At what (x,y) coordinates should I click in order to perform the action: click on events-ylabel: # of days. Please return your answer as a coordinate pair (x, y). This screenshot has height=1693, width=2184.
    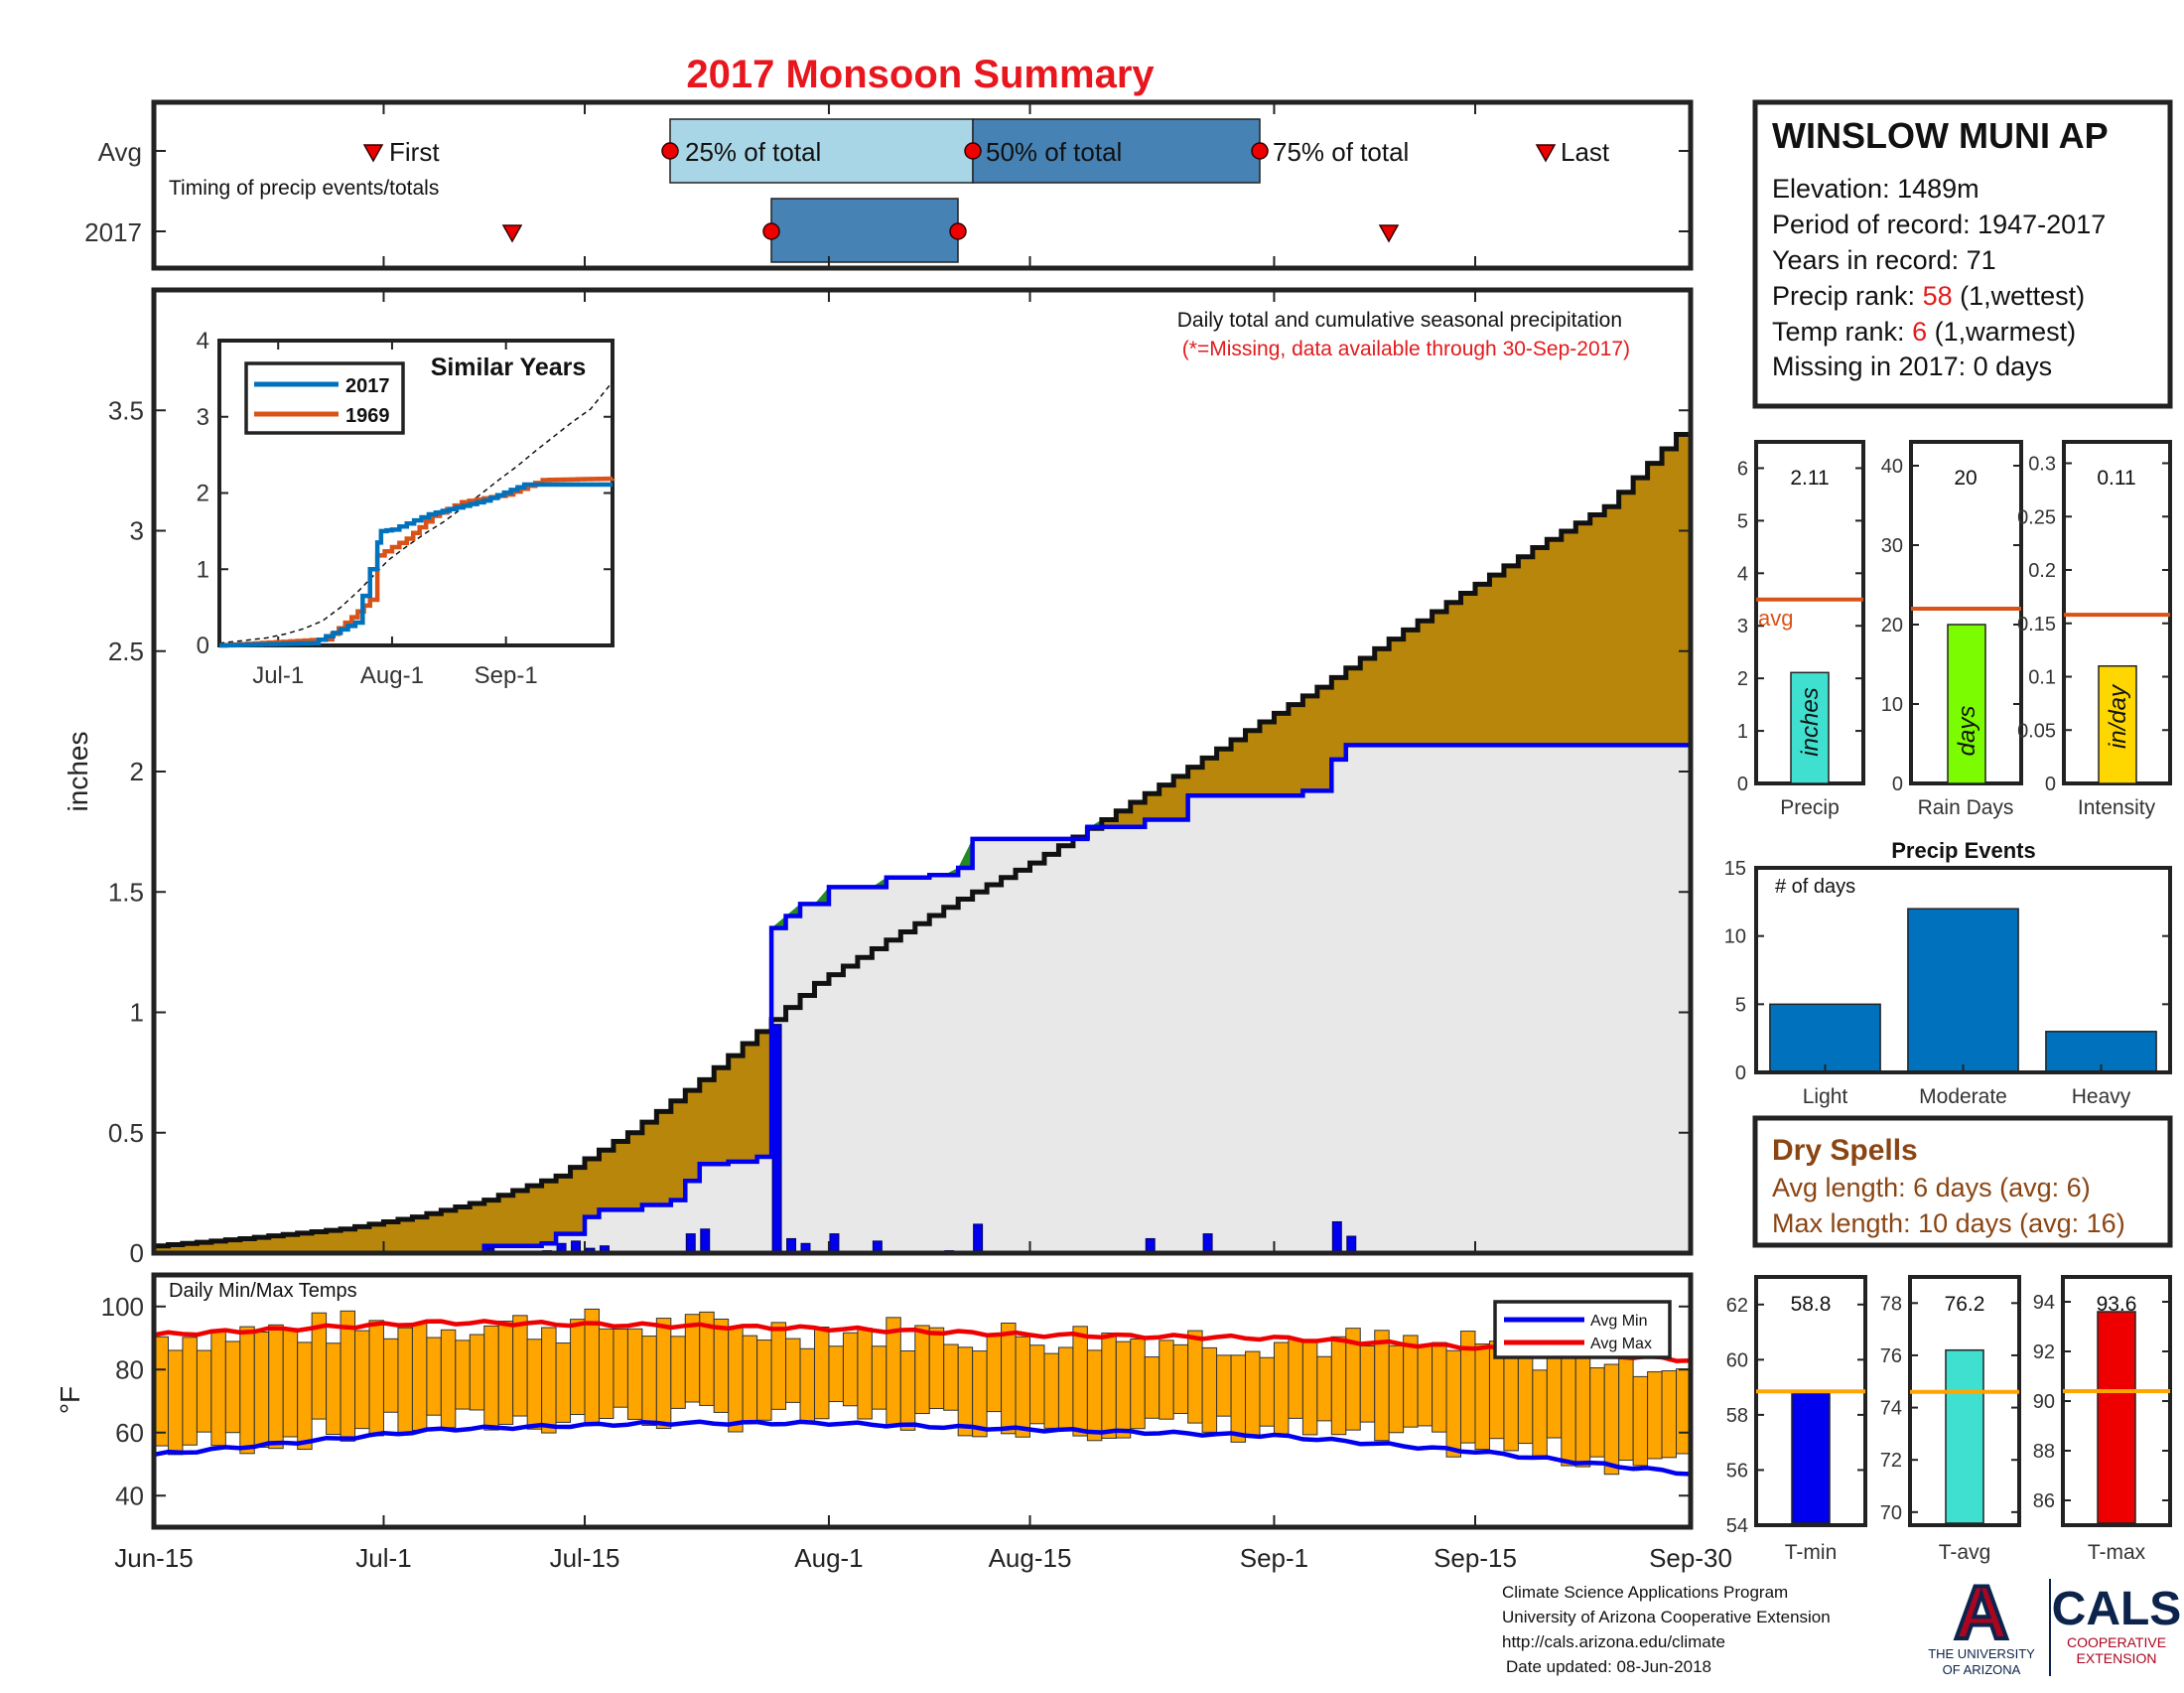
    Looking at the image, I should click on (1815, 887).